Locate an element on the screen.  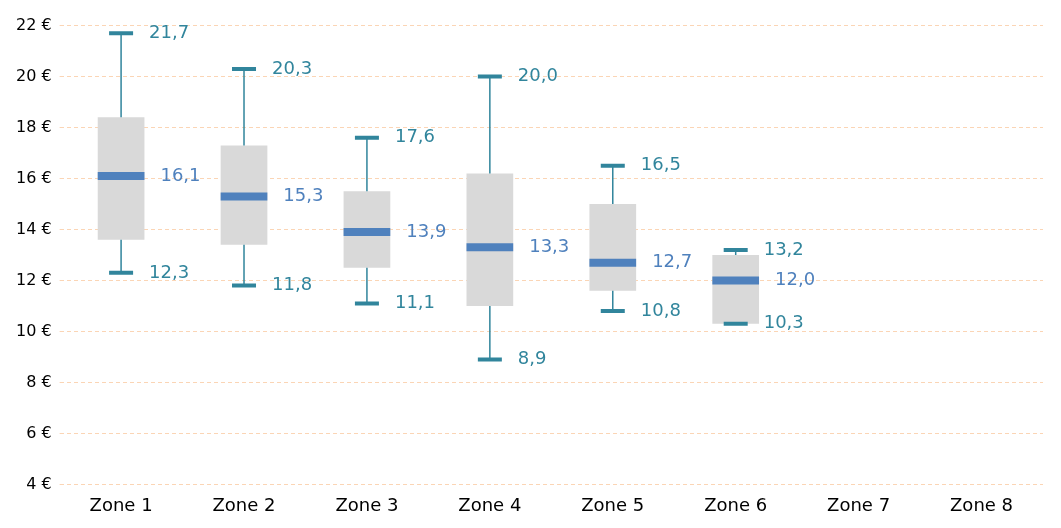
annotation: 17,6 is located at coordinates (415, 136).